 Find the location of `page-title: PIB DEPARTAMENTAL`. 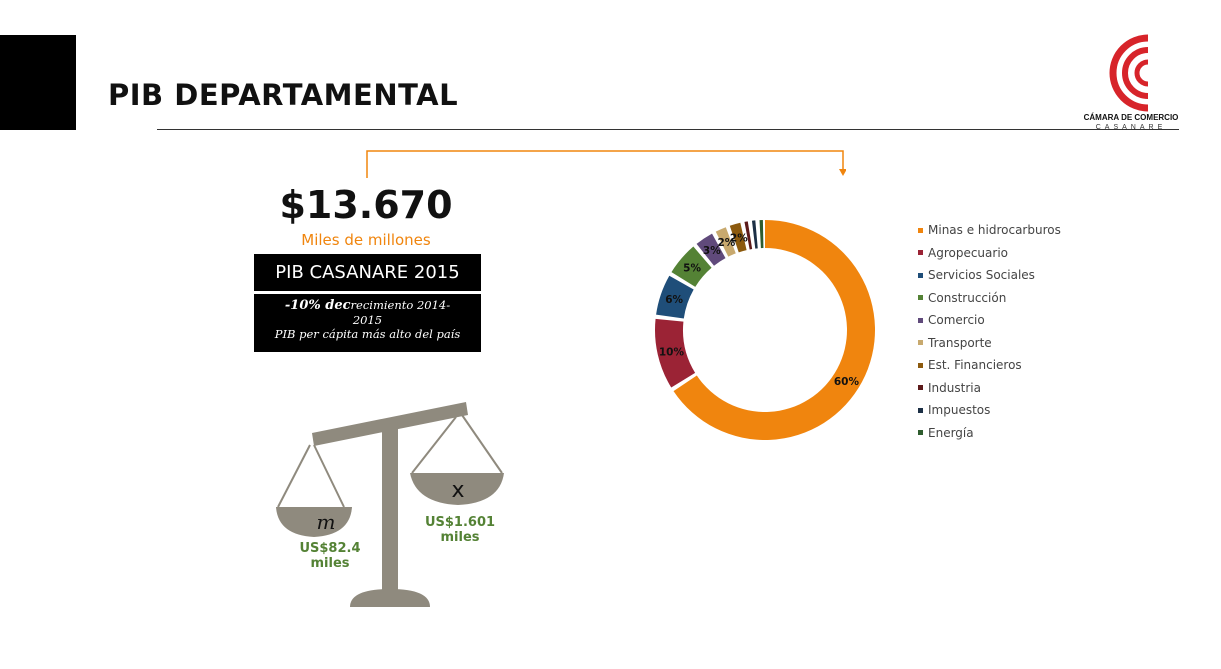

page-title: PIB DEPARTAMENTAL is located at coordinates (283, 95).